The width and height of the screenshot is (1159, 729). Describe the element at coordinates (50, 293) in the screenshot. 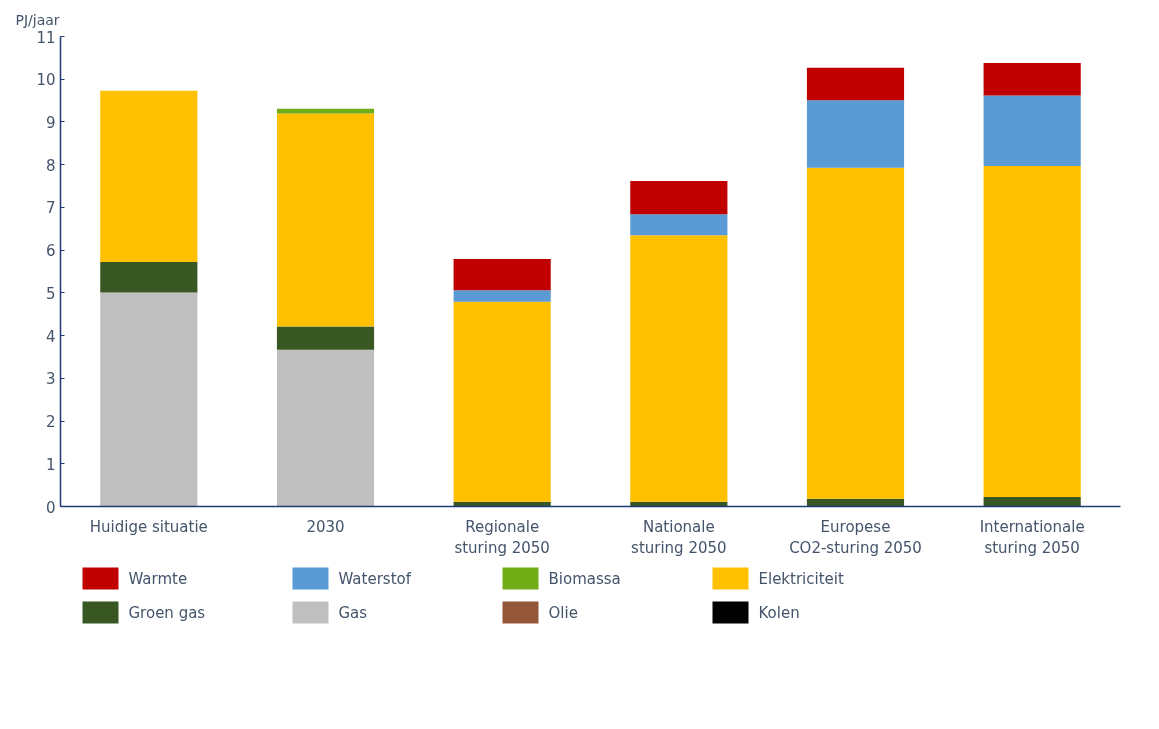

I see `y-tick-label: 5` at that location.